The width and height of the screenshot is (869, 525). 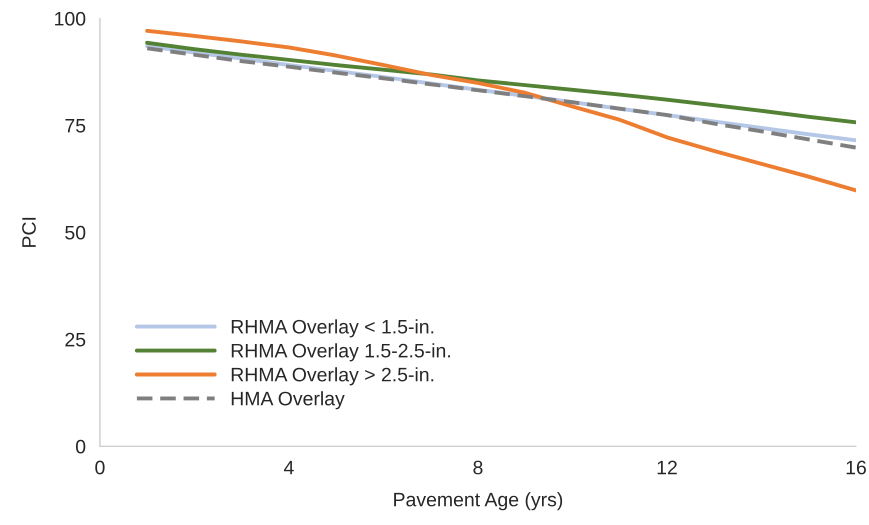 I want to click on legend-label: HMA Overlay, so click(x=288, y=400).